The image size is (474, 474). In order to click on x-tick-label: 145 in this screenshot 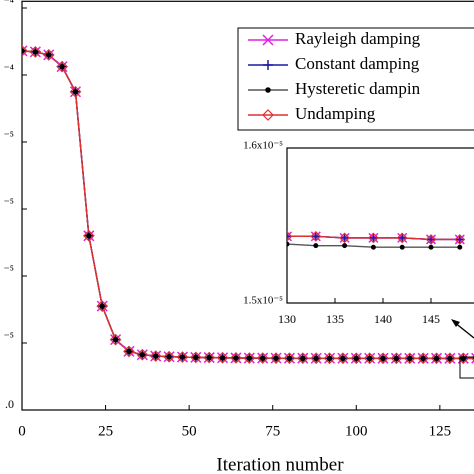, I will do `click(431, 319)`.